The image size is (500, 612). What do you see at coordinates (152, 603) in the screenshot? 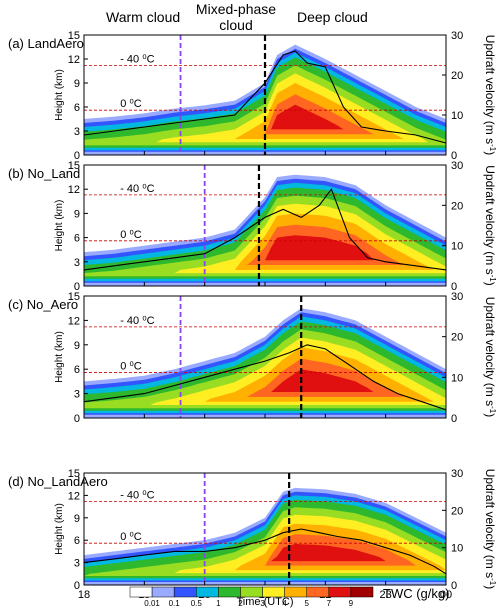
I see `colorbar-level-label: 0.01` at bounding box center [152, 603].